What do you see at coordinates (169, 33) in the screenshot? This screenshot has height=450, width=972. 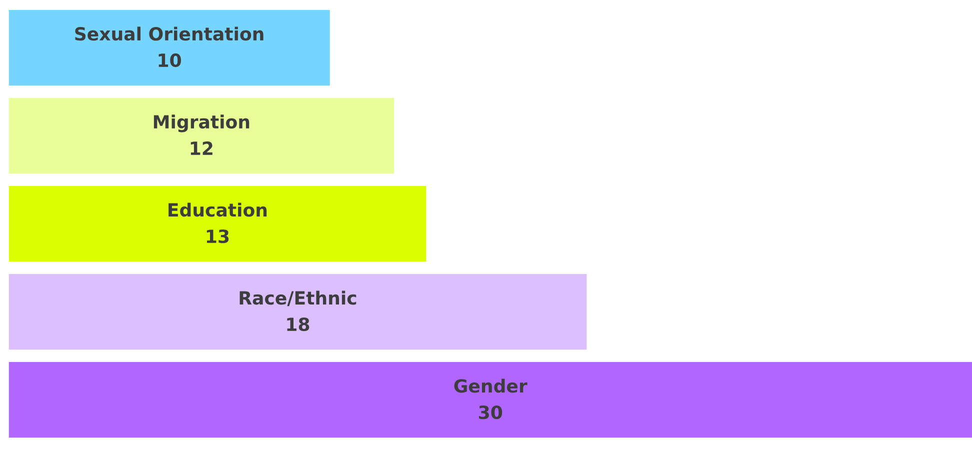 I see `y-tick-label: Sexual Orientation` at bounding box center [169, 33].